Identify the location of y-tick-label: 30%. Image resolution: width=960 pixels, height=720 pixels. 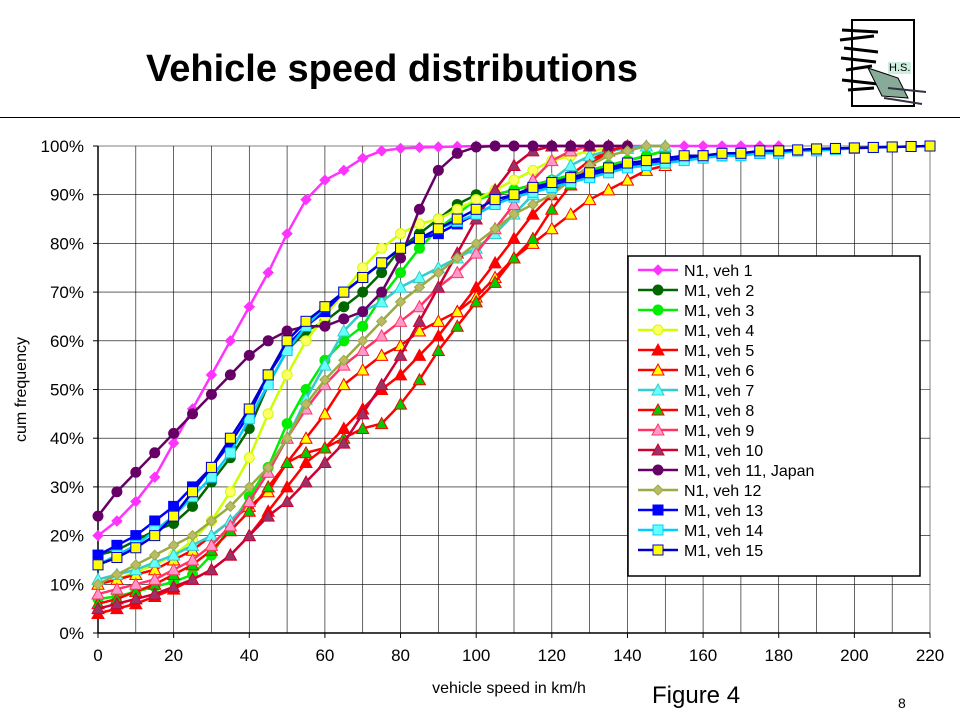
(67, 487).